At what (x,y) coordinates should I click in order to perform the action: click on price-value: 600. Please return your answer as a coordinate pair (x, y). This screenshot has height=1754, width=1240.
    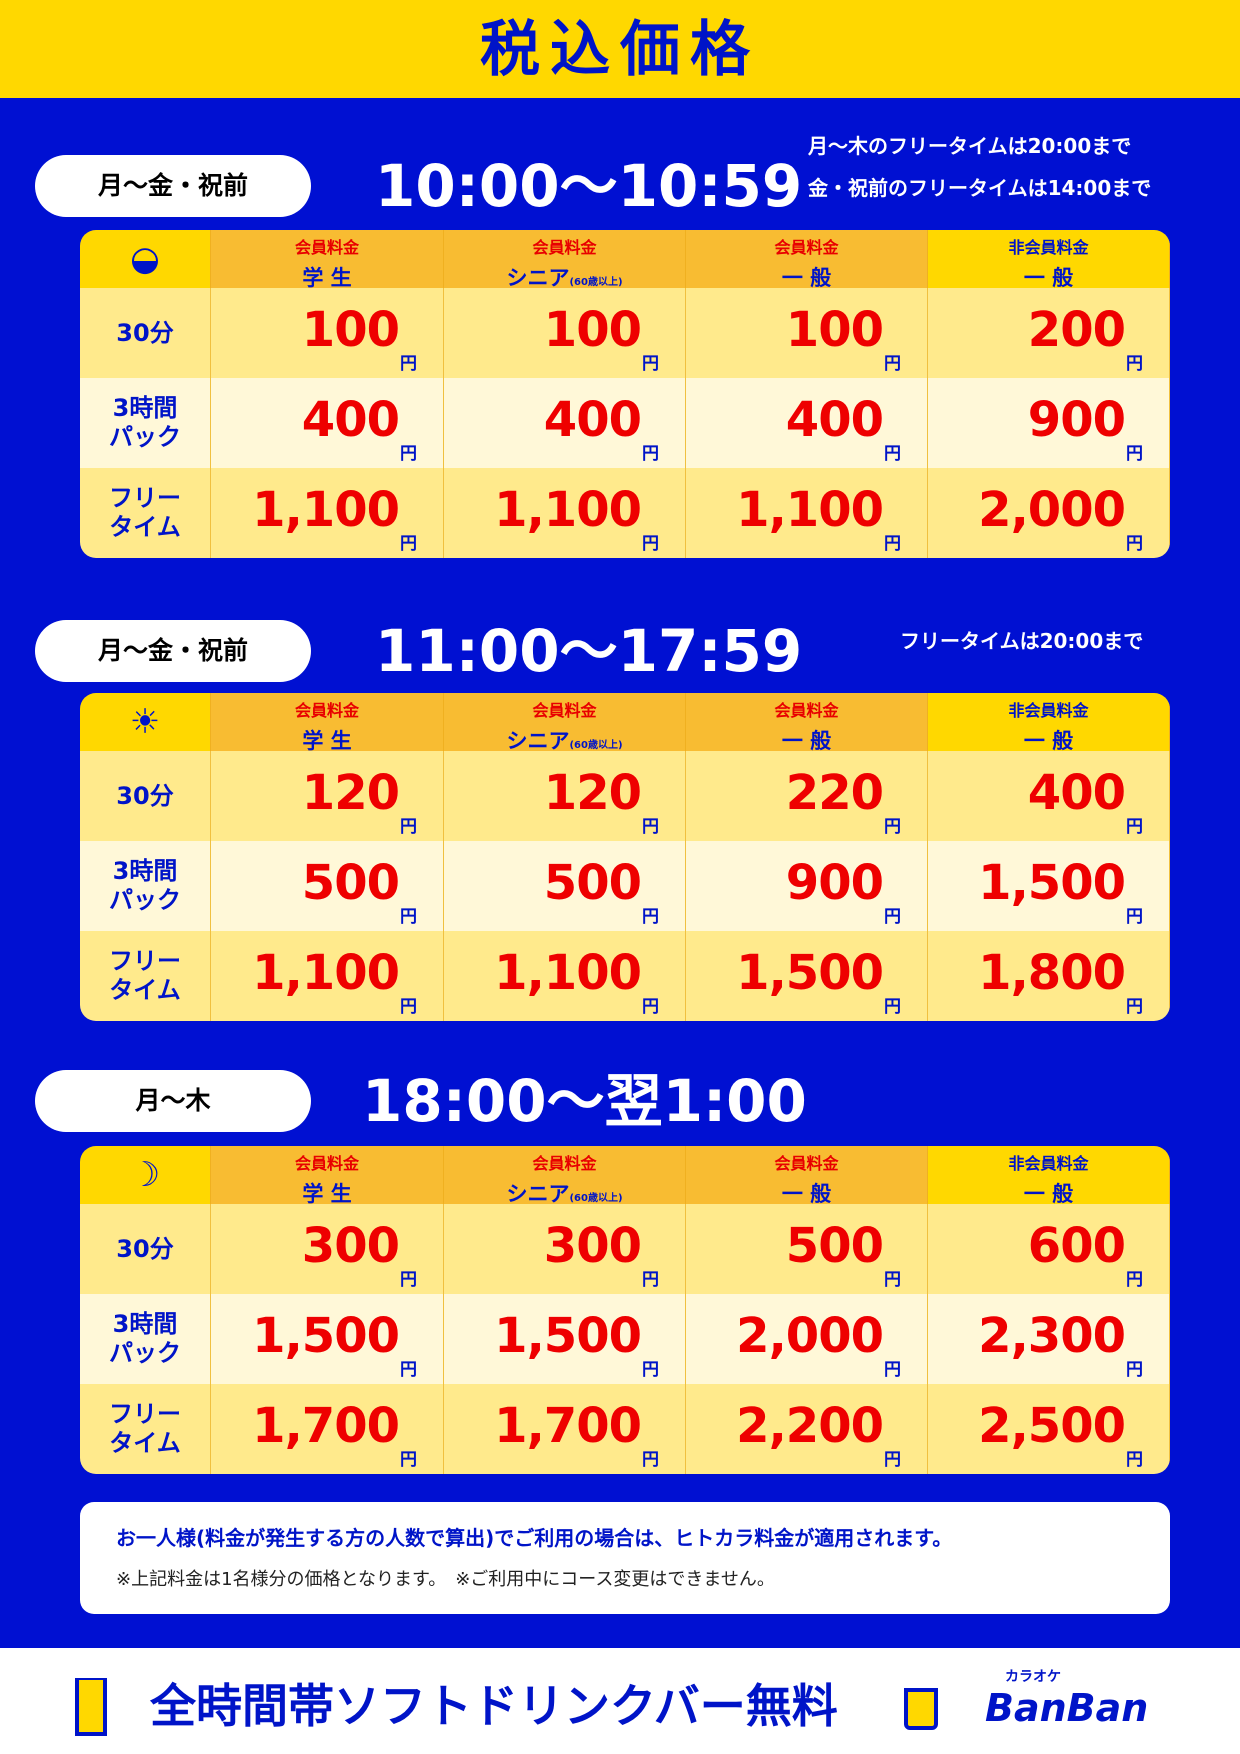
    Looking at the image, I should click on (1076, 1246).